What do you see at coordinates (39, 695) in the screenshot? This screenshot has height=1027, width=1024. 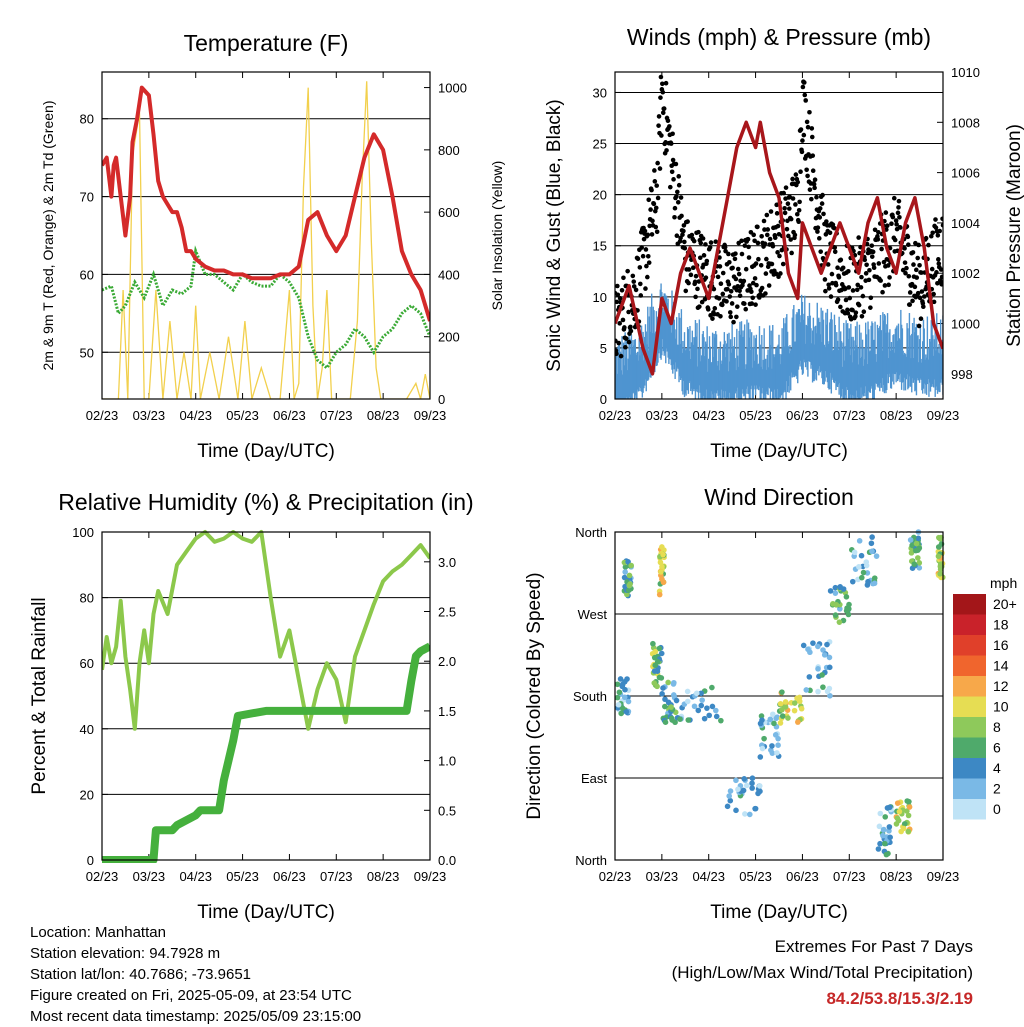 I see `humidity-ylabel: Percent & Total Rainfall` at bounding box center [39, 695].